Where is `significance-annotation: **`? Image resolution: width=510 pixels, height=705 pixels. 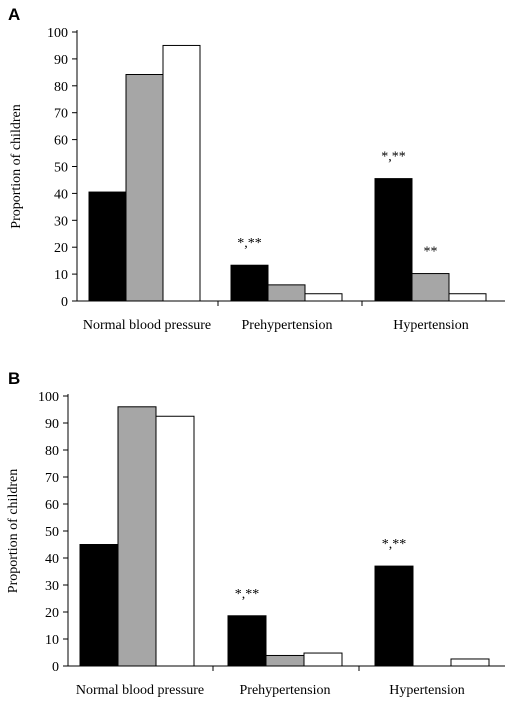
significance-annotation: ** is located at coordinates (431, 252).